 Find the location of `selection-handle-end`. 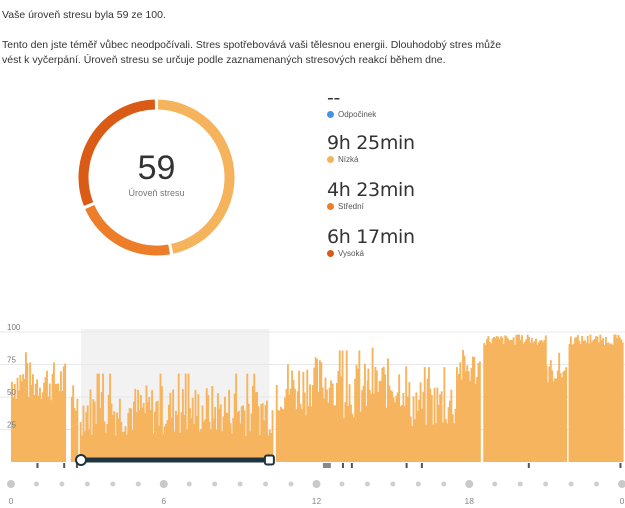

selection-handle-end is located at coordinates (269, 460).